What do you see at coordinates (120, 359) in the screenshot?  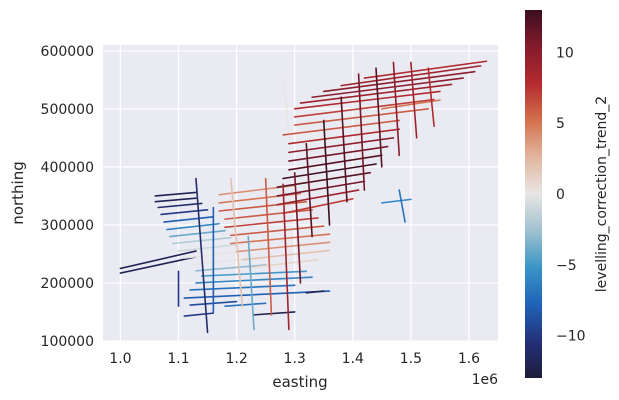 I see `x-tick-label: 1.0` at bounding box center [120, 359].